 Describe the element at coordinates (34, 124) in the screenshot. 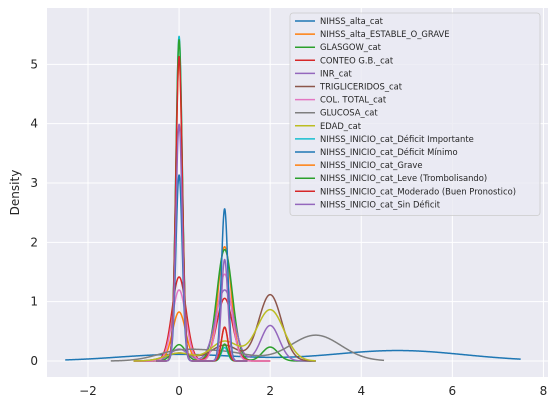

I see `y-tick-label-4: 4` at that location.